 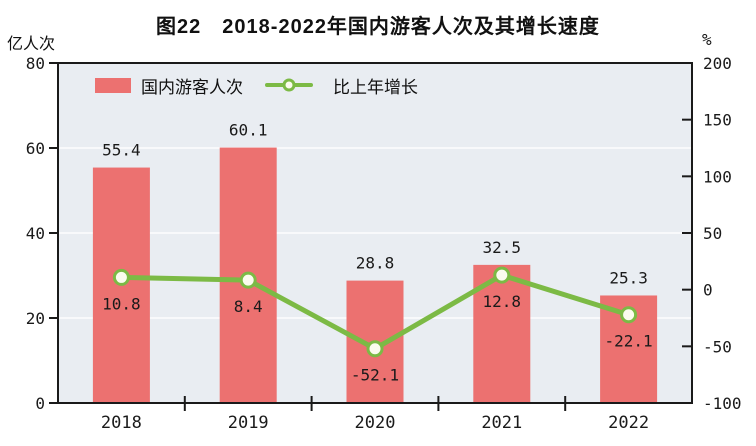 I want to click on line-marker-2019, so click(x=248, y=280).